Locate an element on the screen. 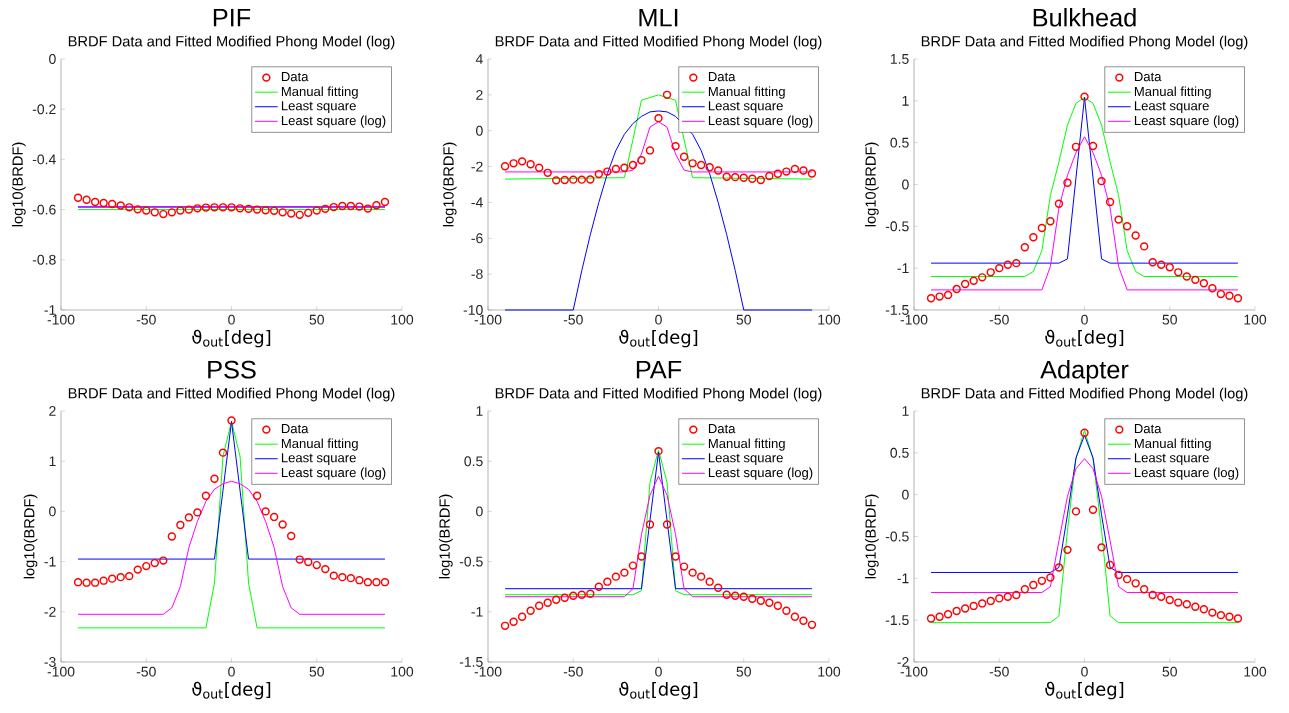 The image size is (1289, 713). y-tick-label: 4 is located at coordinates (479, 59).